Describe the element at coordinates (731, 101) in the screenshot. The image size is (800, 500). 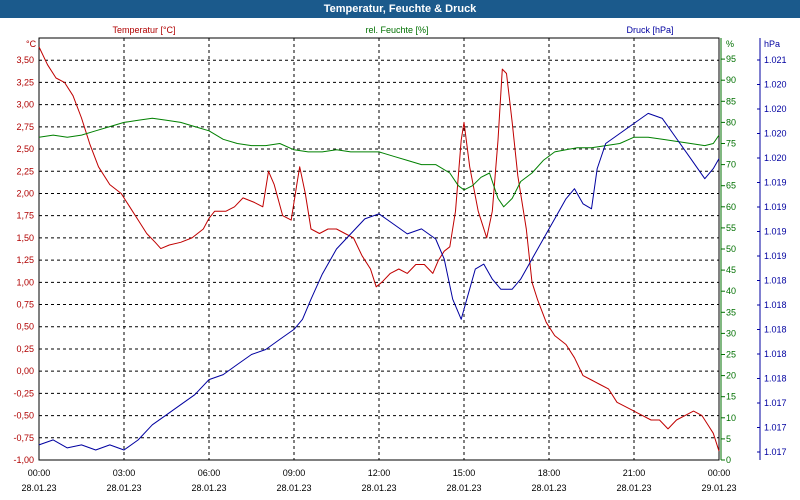
I see `humidity-tick-label: 85` at that location.